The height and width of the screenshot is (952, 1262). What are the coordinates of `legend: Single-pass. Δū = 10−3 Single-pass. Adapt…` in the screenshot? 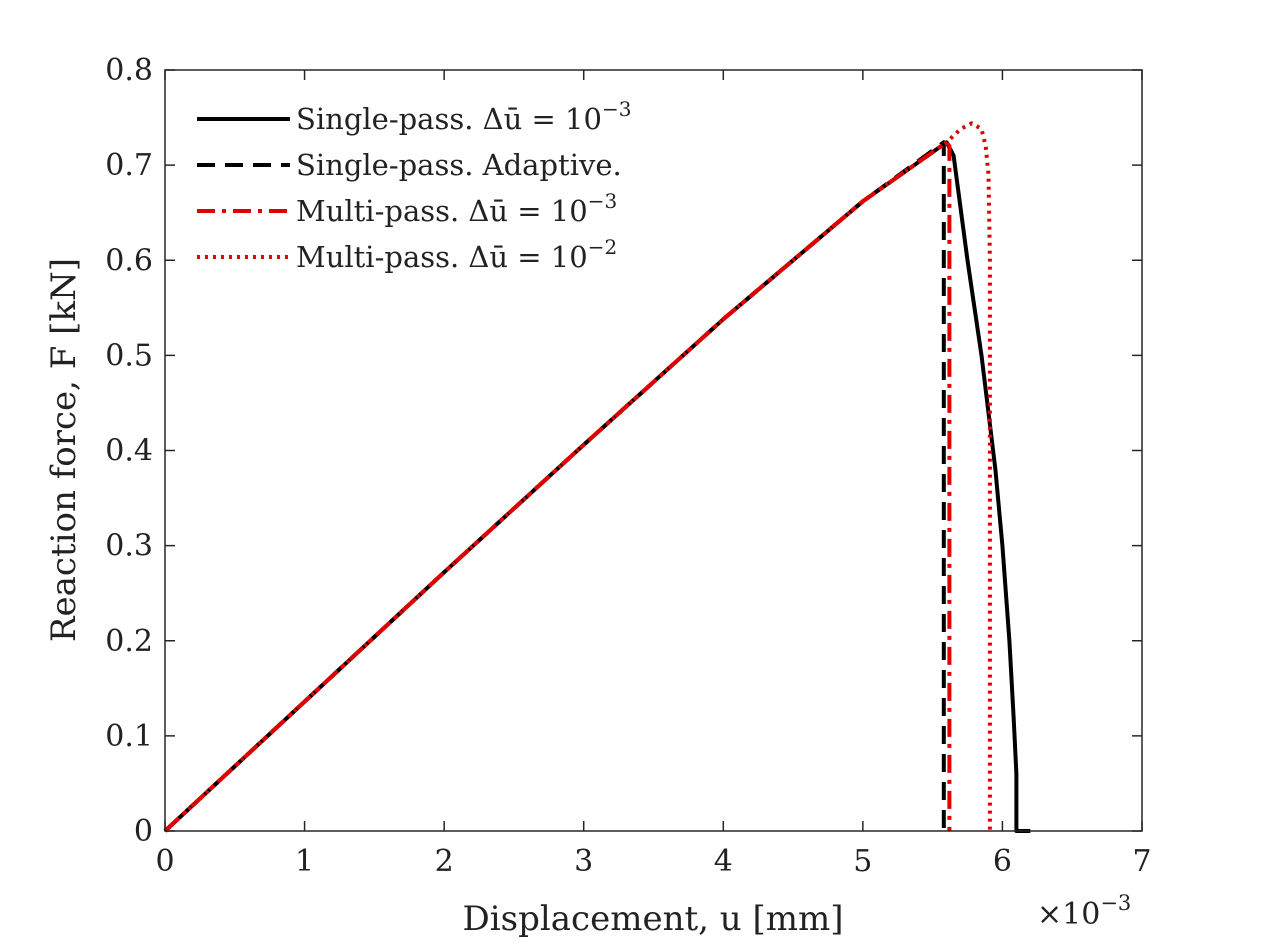 It's located at (414, 185).